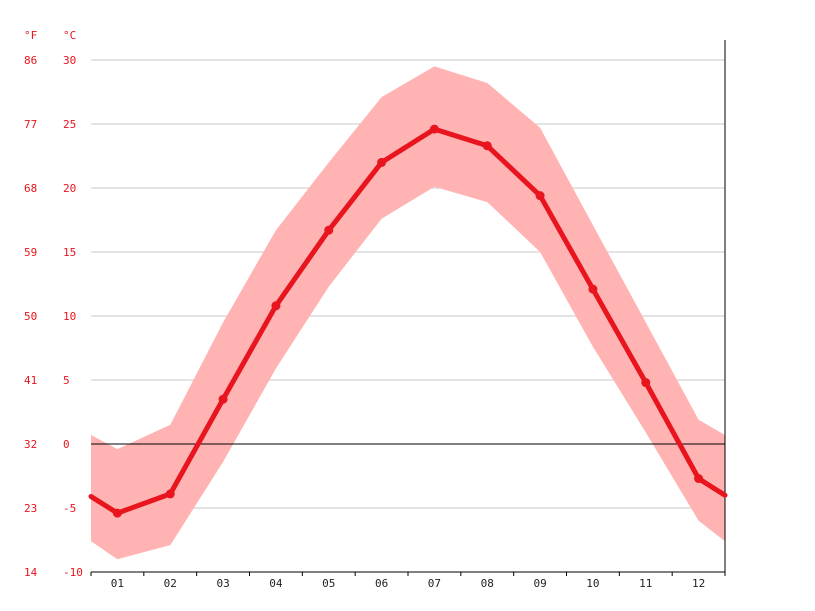 The height and width of the screenshot is (611, 815). I want to click on y-tick-celsius: -5, so click(69, 508).